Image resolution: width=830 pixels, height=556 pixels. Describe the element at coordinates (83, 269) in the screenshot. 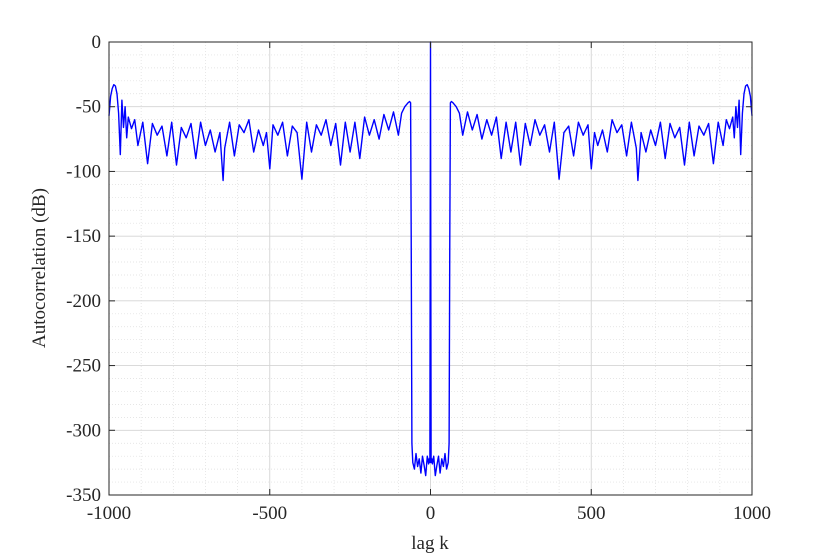

I see `y-tick-labels: 0 -50 -100 -150 -200 -250 -300 -350` at that location.